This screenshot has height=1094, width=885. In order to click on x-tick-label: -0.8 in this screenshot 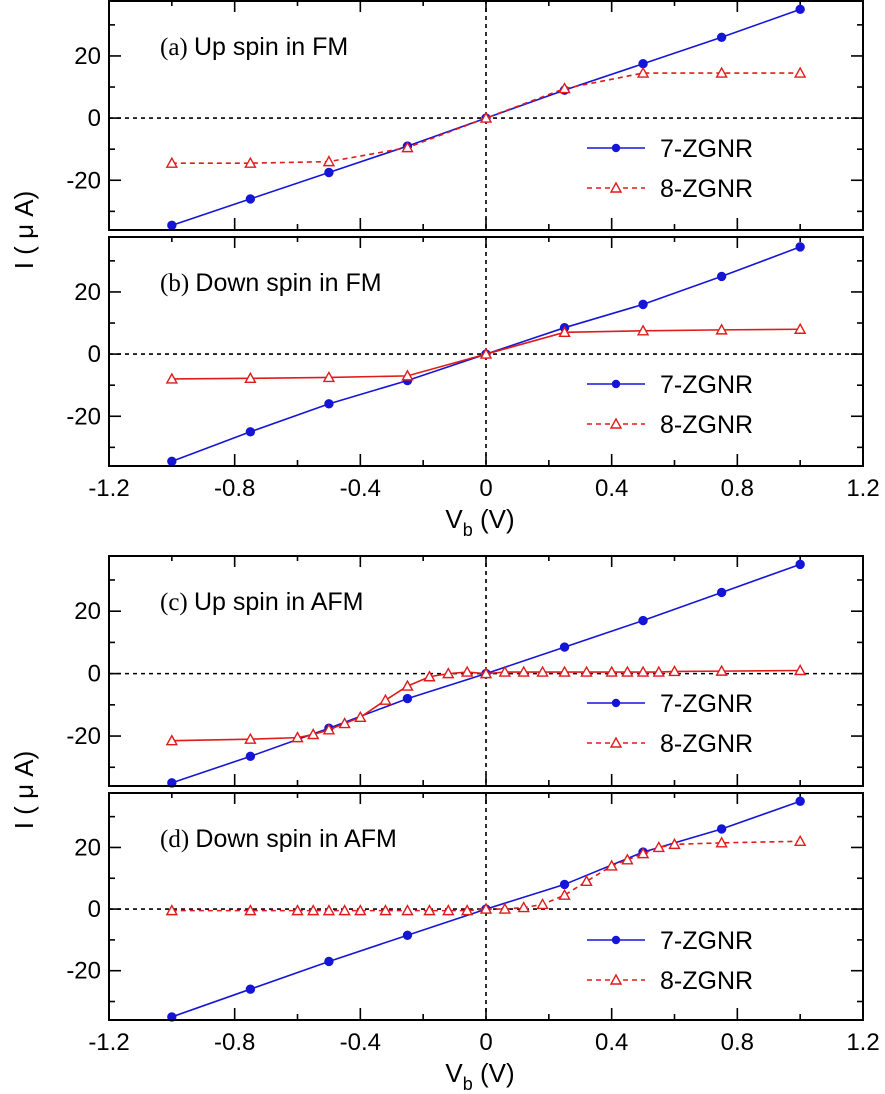, I will do `click(234, 1042)`.